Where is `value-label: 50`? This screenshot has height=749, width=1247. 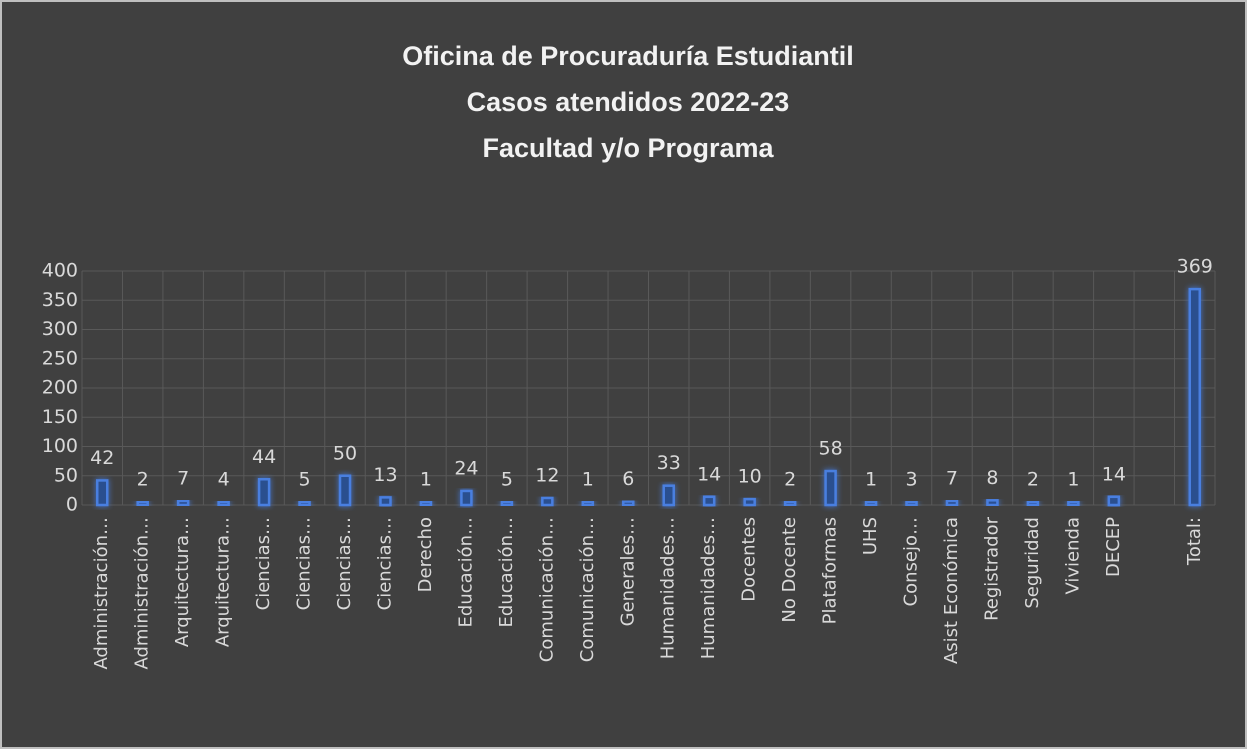
value-label: 50 is located at coordinates (345, 453).